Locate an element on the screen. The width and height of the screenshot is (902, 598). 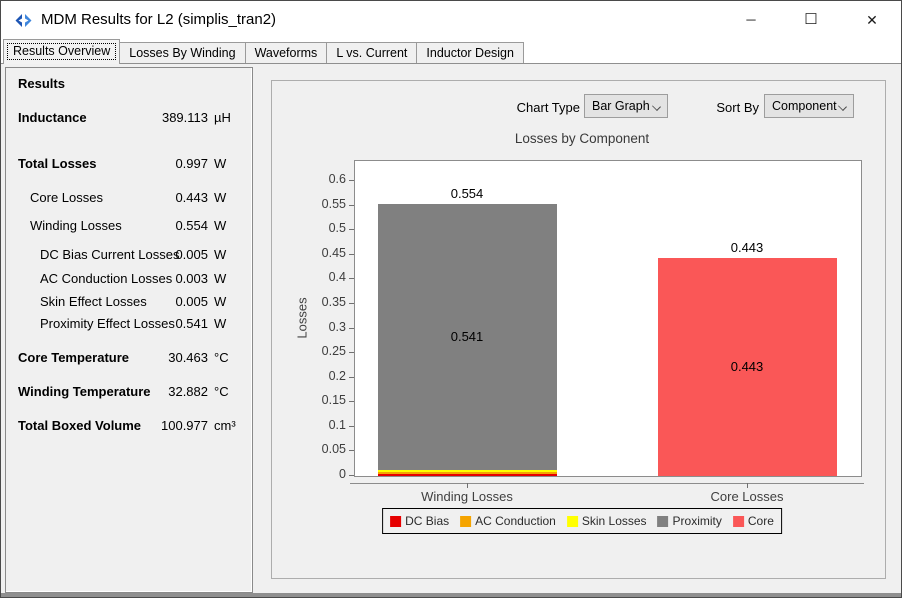
result-row-core-temperature: Core Temperature 30.463 °C is located at coordinates (129, 358).